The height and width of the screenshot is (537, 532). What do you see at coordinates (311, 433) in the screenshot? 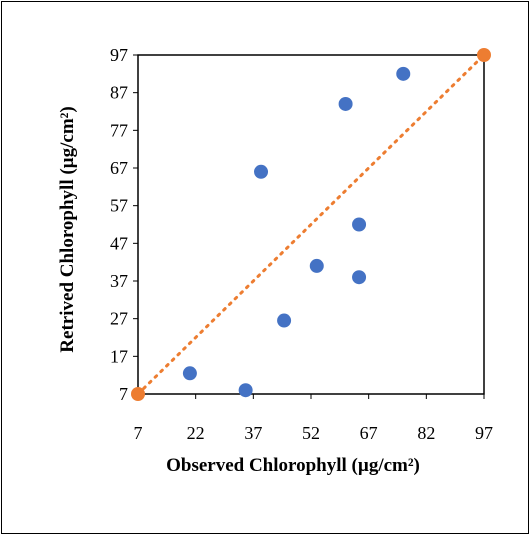
I see `x-tick-label: 52` at bounding box center [311, 433].